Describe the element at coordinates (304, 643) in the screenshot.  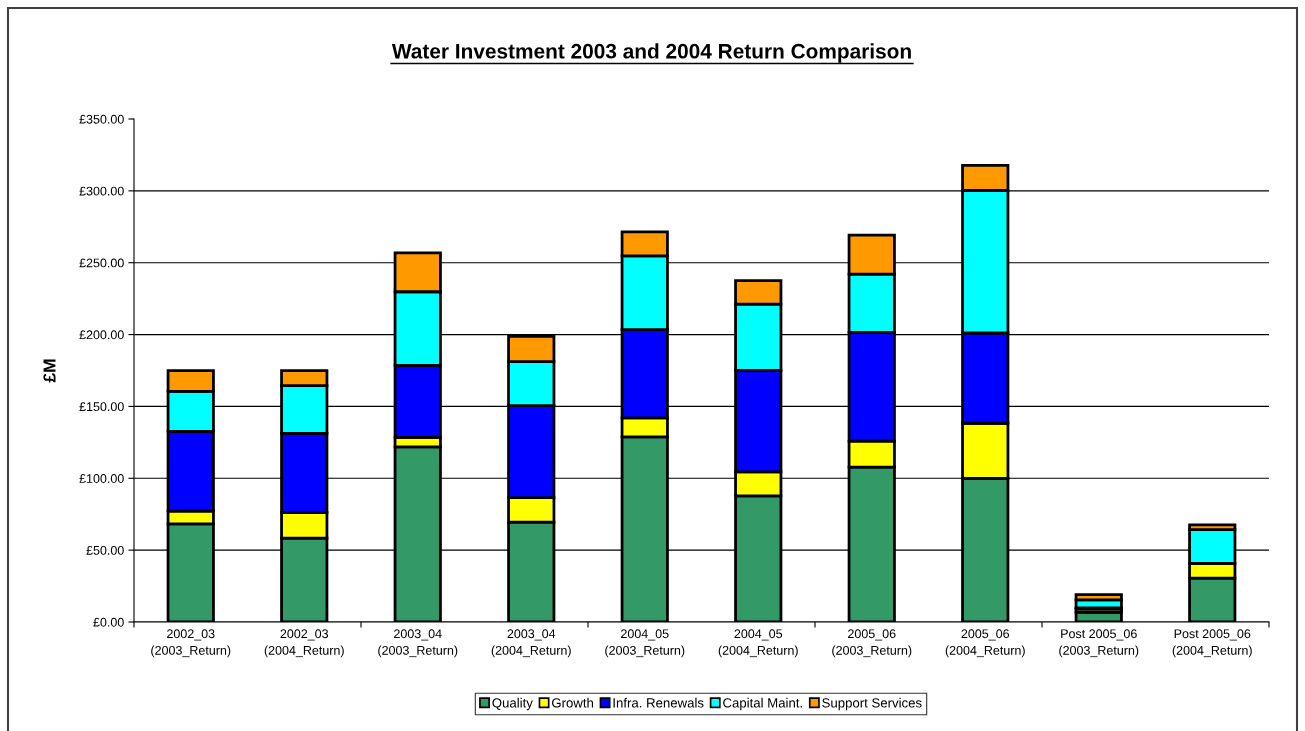
I see `x-tick-label: 2002_03 (2004_Return)` at that location.